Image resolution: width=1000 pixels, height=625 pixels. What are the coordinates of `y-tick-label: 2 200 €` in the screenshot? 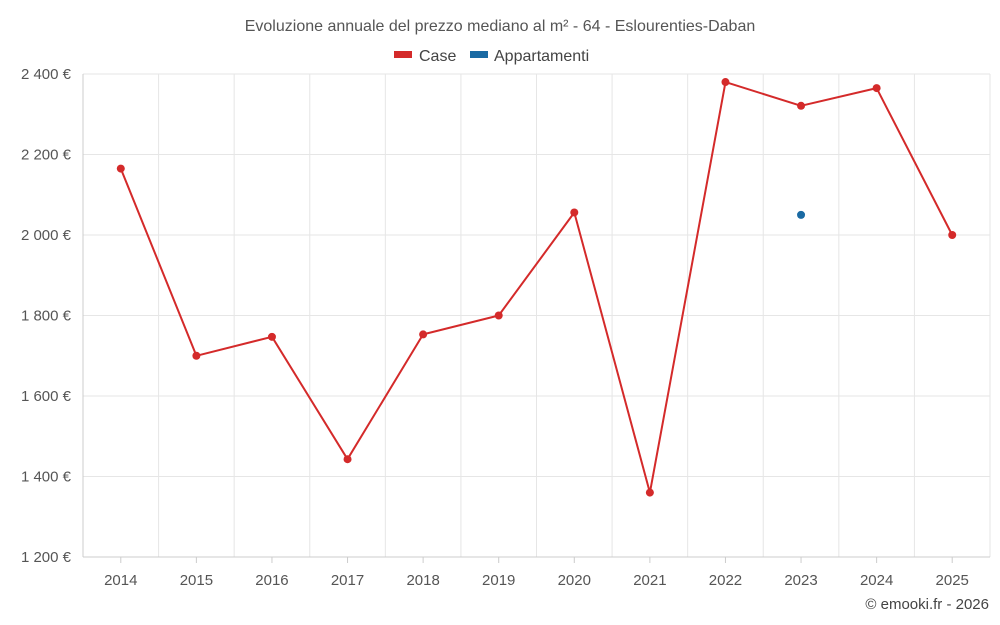 It's located at (46, 155).